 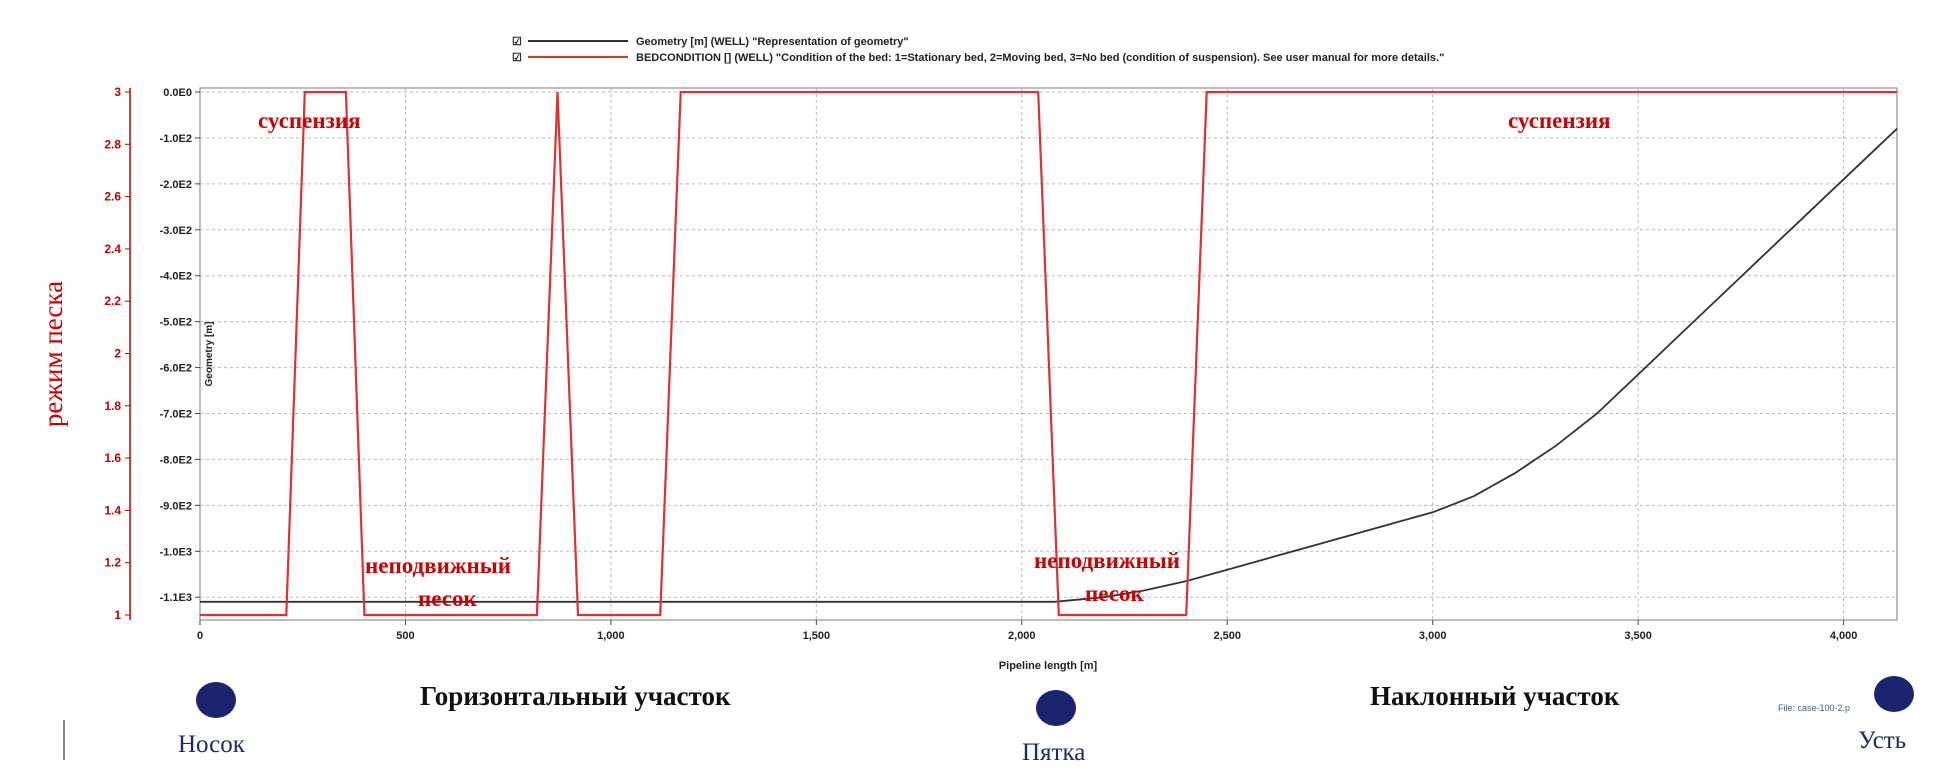 I want to click on geometry-tick-label: -1.0E3, so click(x=176, y=552).